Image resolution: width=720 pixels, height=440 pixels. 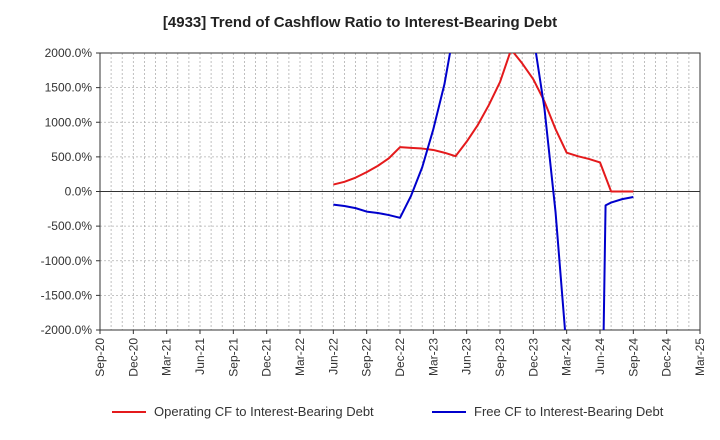 What do you see at coordinates (433, 357) in the screenshot?
I see `x-tick-label: Mar-23` at bounding box center [433, 357].